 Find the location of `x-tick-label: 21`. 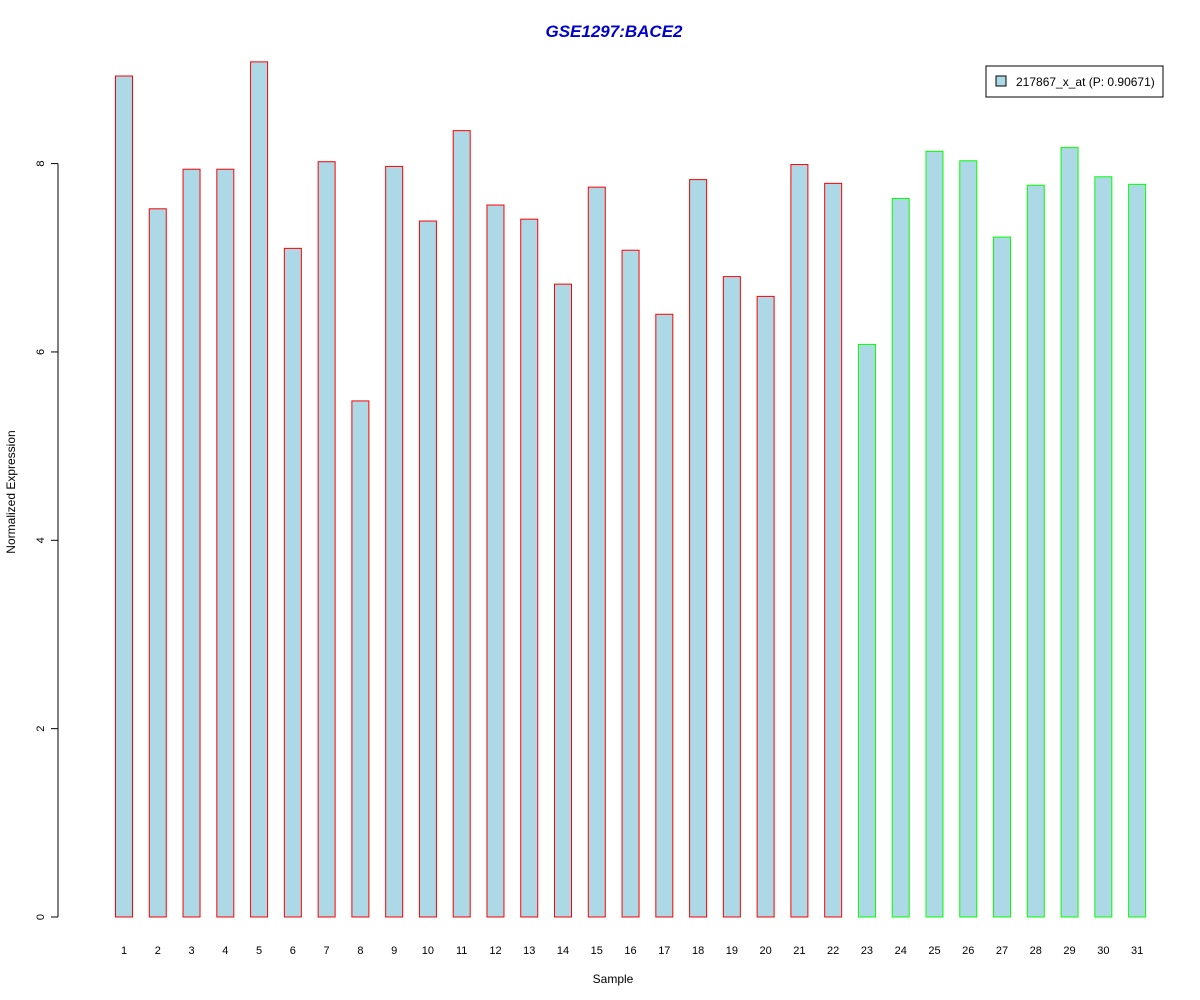

x-tick-label: 21 is located at coordinates (799, 951).